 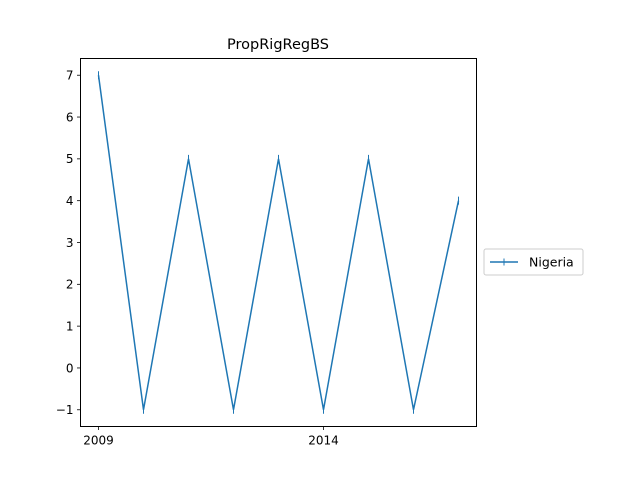 What do you see at coordinates (70, 201) in the screenshot?
I see `y-tick-label: 4` at bounding box center [70, 201].